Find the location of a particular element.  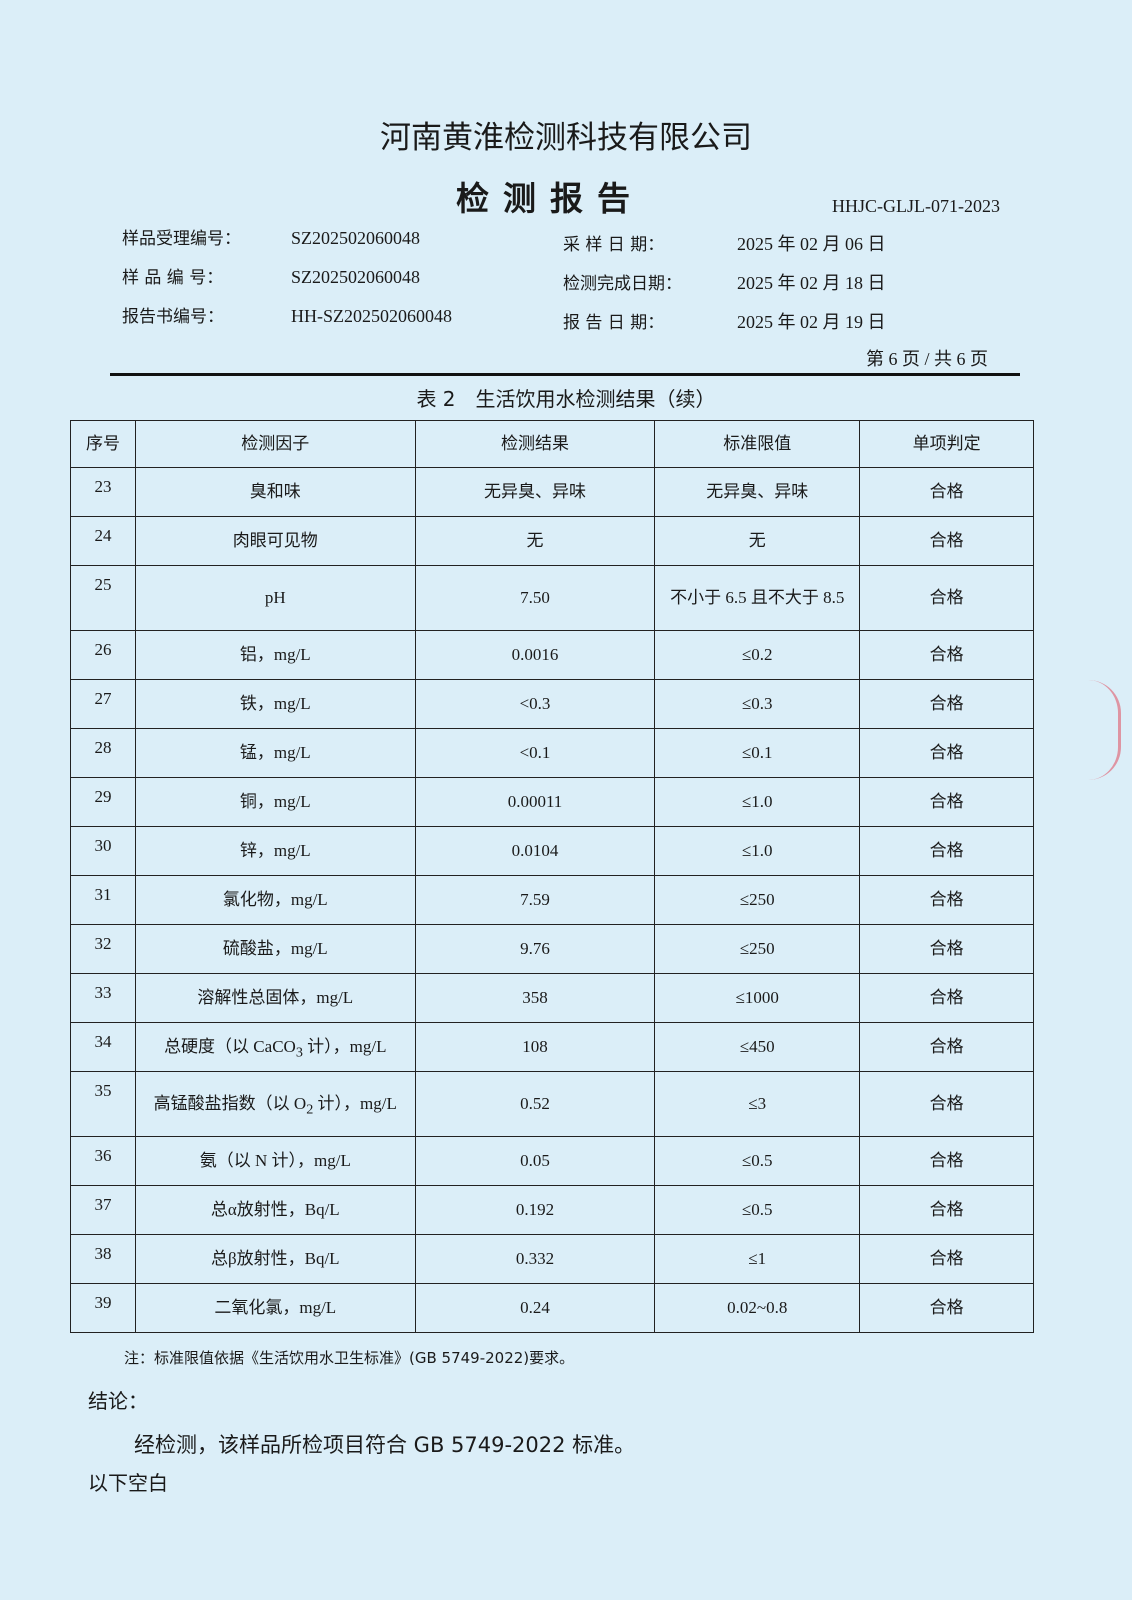

test-factor: 铝，mg/L is located at coordinates (275, 655).